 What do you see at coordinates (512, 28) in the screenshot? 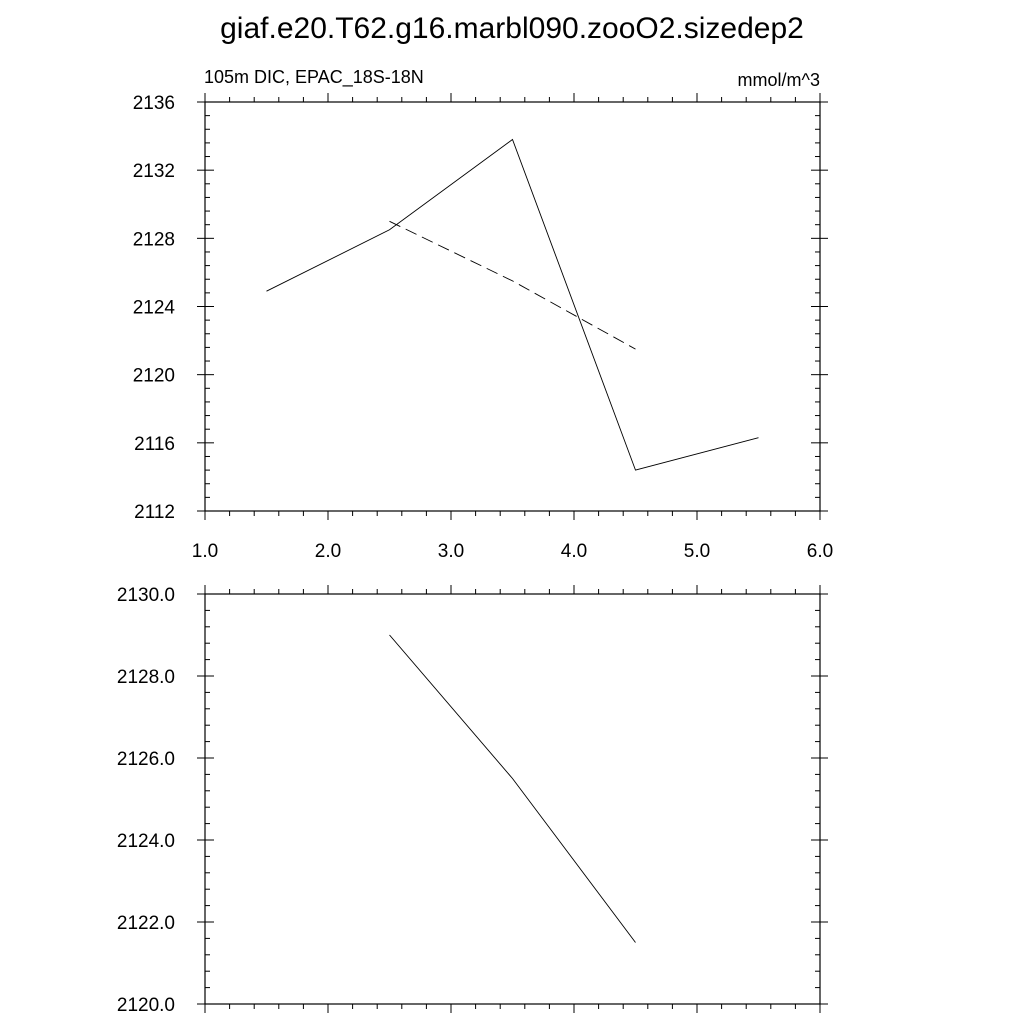
I see `figure-title: giaf.e20.T62.g16.marbl090.zooO2.sizedep2` at bounding box center [512, 28].